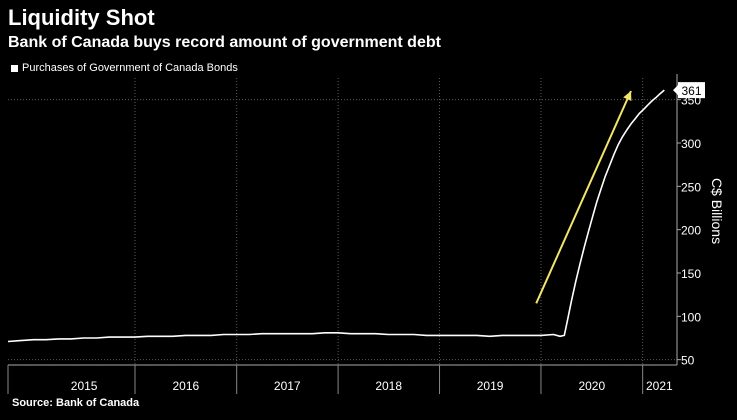  I want to click on x-tick-label-2015: 2015, so click(84, 386).